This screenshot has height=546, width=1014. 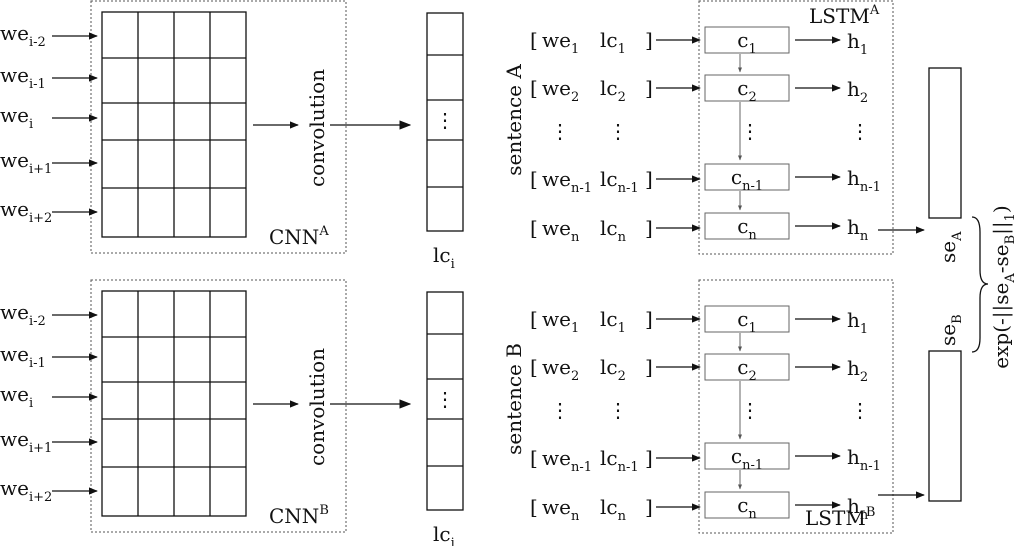 What do you see at coordinates (980, 284) in the screenshot?
I see `curly-brace` at bounding box center [980, 284].